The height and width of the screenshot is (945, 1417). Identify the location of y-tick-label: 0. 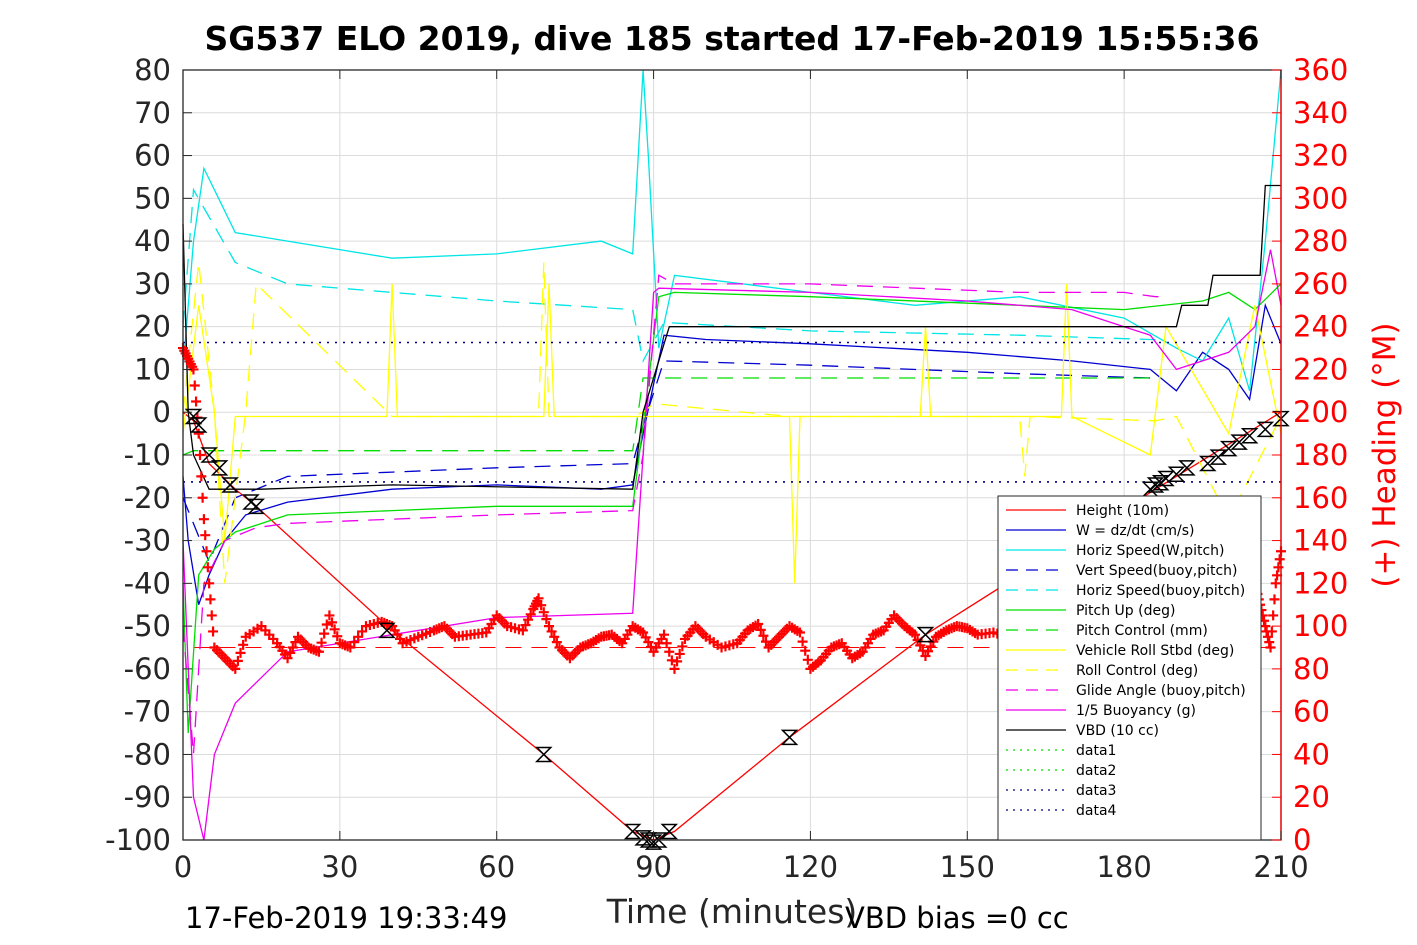
(162, 412).